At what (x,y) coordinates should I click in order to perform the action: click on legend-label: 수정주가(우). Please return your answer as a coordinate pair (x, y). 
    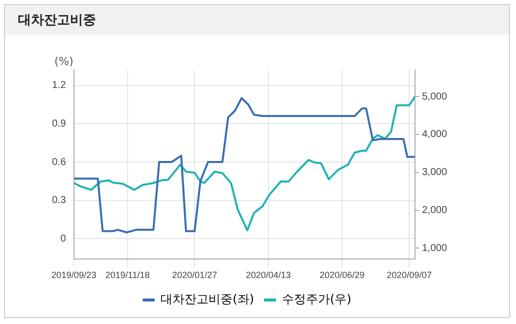
    Looking at the image, I should click on (317, 299).